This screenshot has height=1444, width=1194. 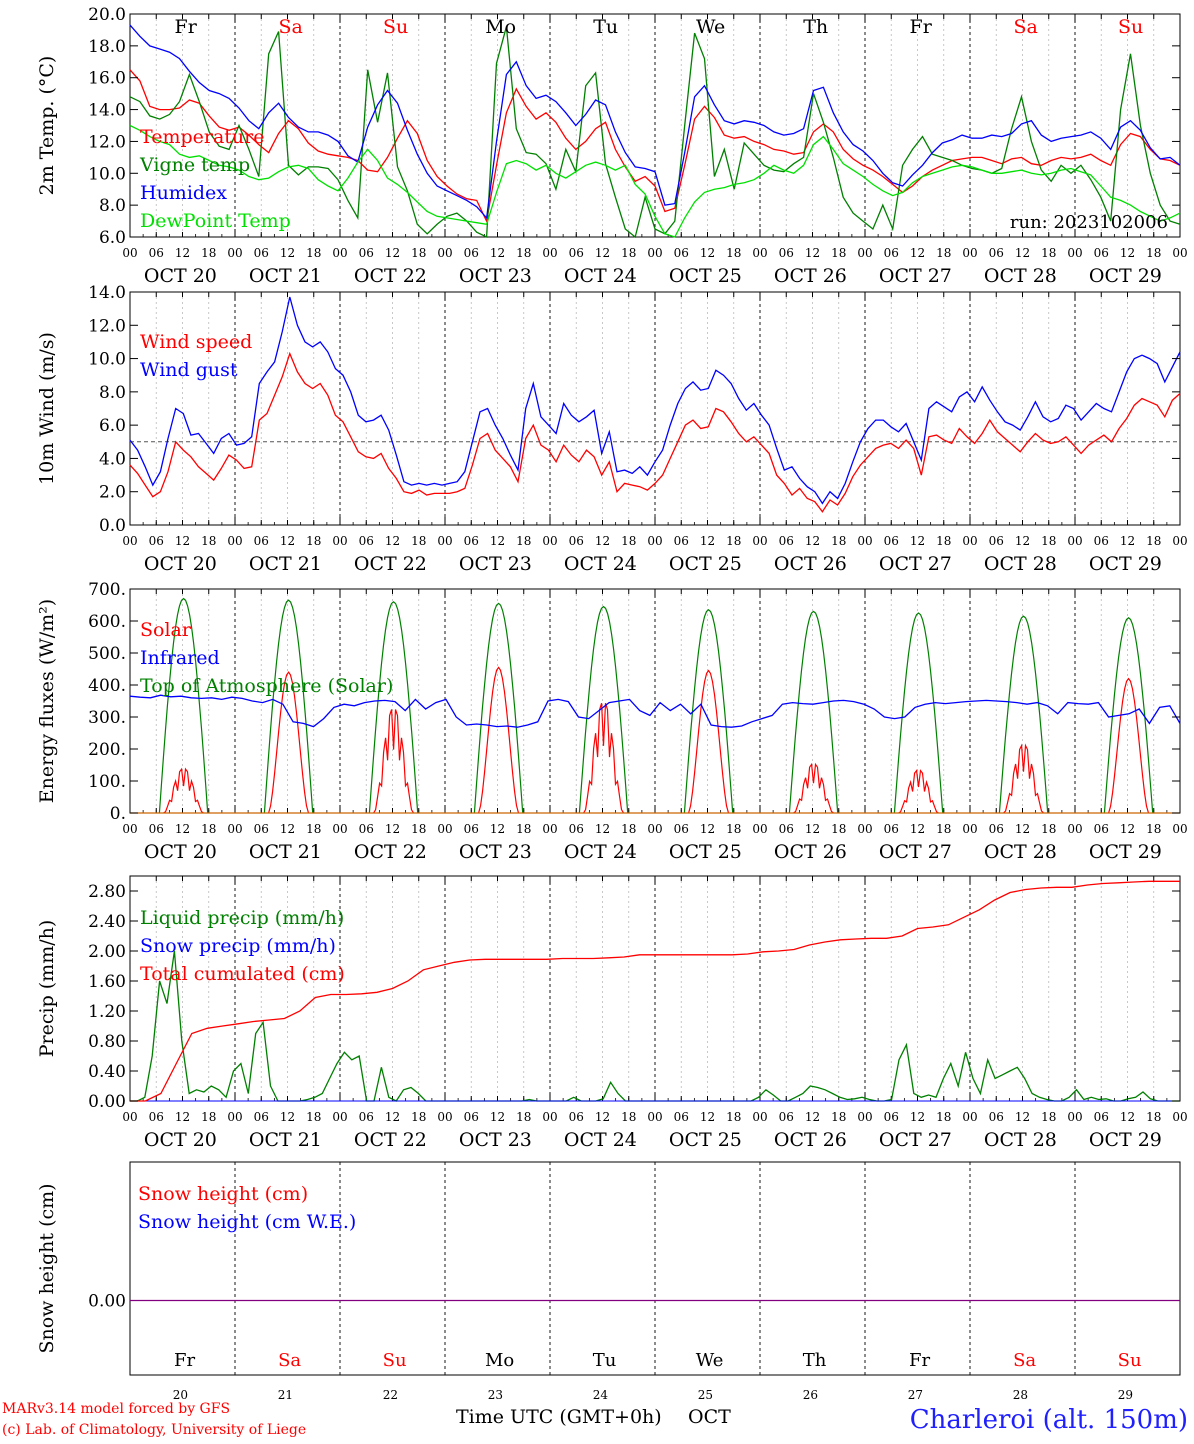 I want to click on x-date-label: OCT 26, so click(x=810, y=564).